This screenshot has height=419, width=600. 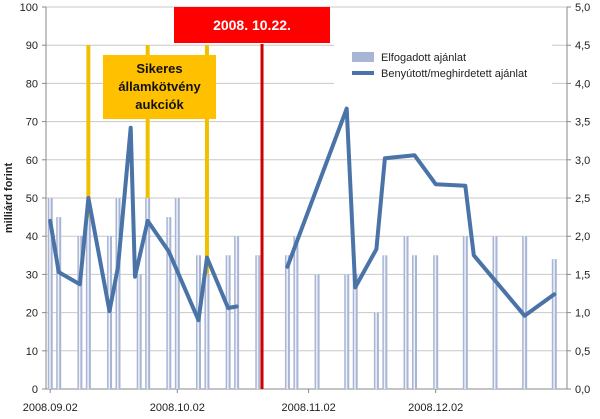 I want to click on y-left-tick-label: 100, so click(x=29, y=8).